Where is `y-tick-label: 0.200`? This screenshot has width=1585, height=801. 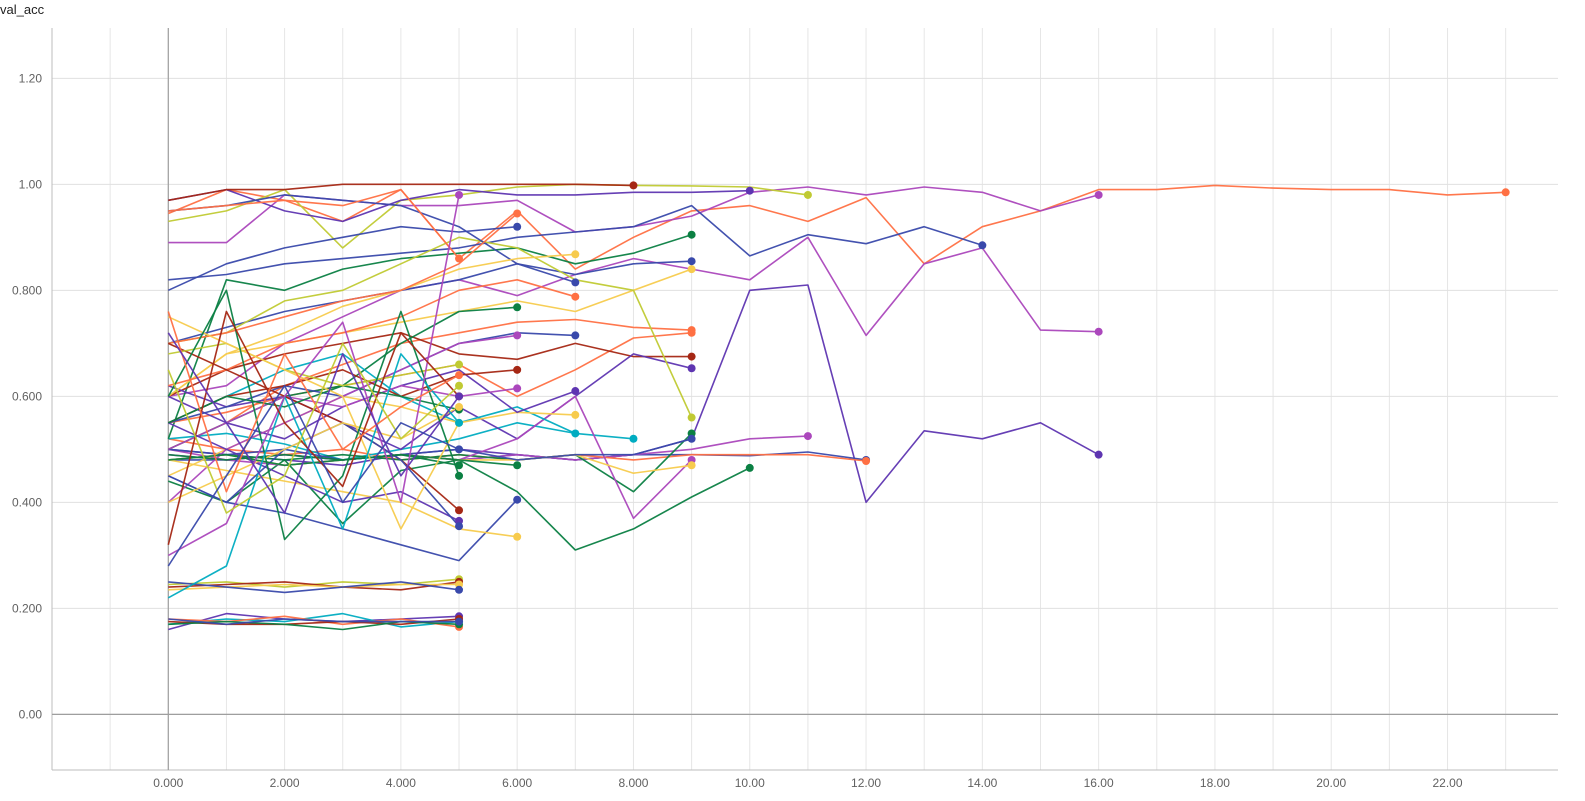 y-tick-label: 0.200 is located at coordinates (27, 608).